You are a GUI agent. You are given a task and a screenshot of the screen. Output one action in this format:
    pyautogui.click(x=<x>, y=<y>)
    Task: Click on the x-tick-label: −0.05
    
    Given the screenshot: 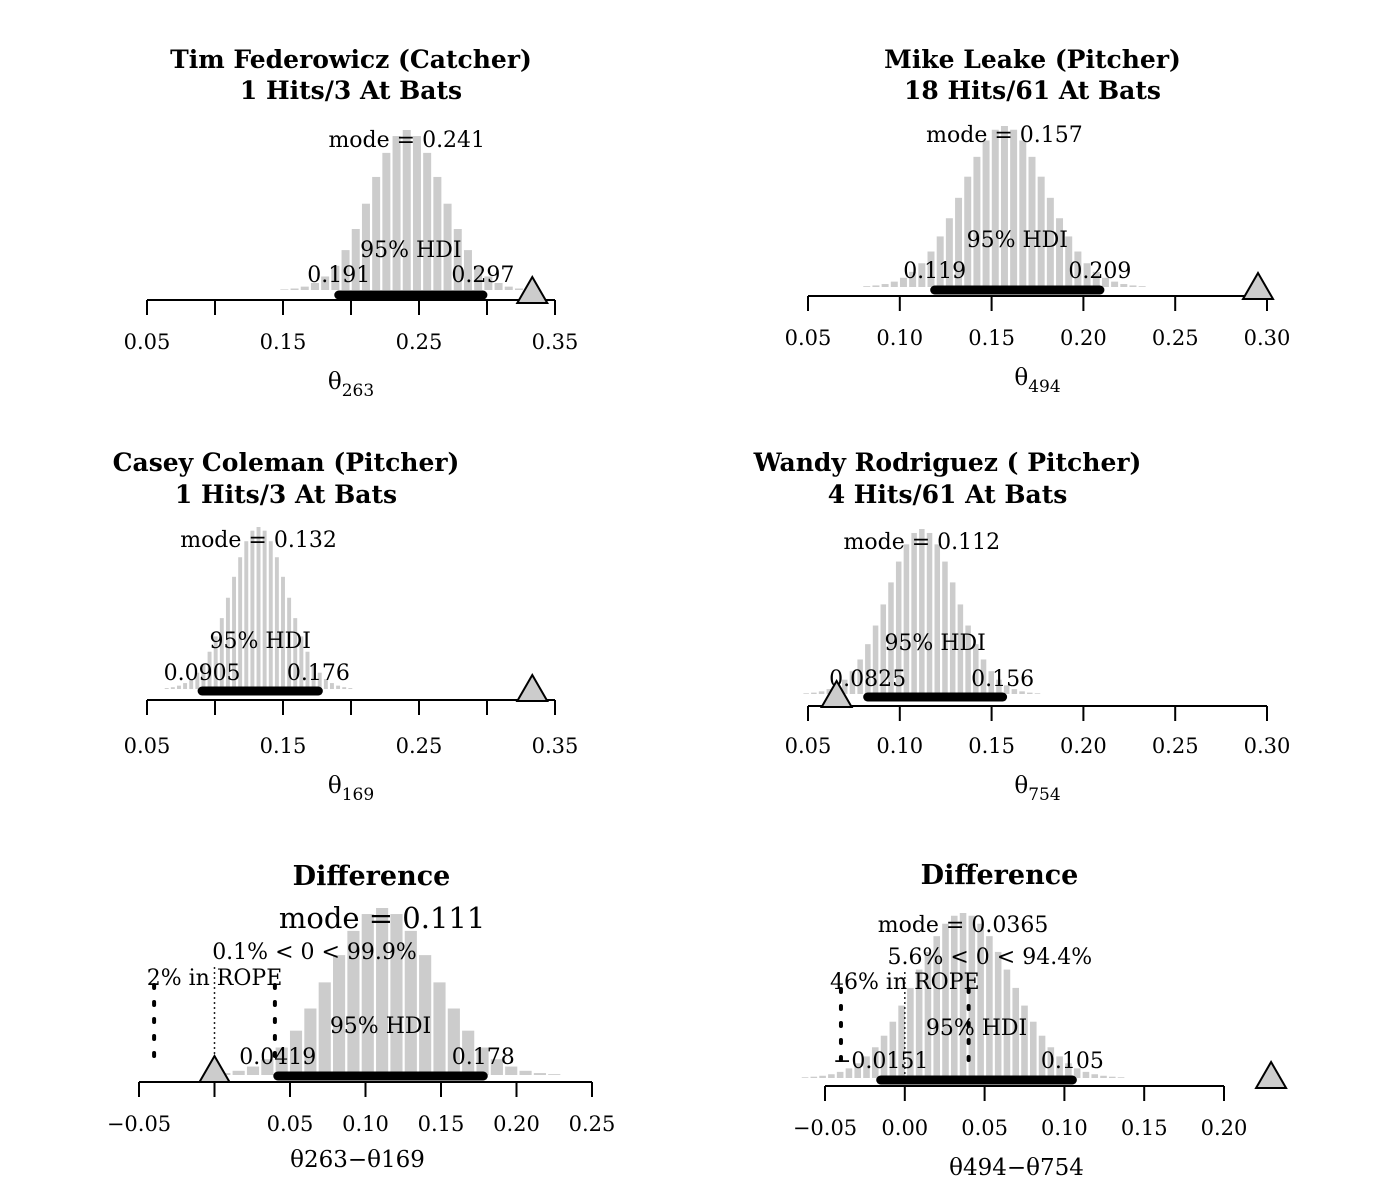 What is the action you would take?
    pyautogui.click(x=139, y=1124)
    